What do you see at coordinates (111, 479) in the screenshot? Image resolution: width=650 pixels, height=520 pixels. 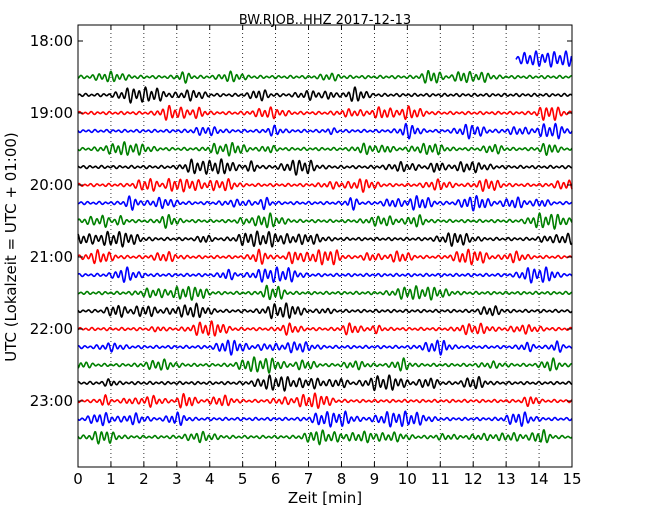 I see `x-tick-label: 1` at bounding box center [111, 479].